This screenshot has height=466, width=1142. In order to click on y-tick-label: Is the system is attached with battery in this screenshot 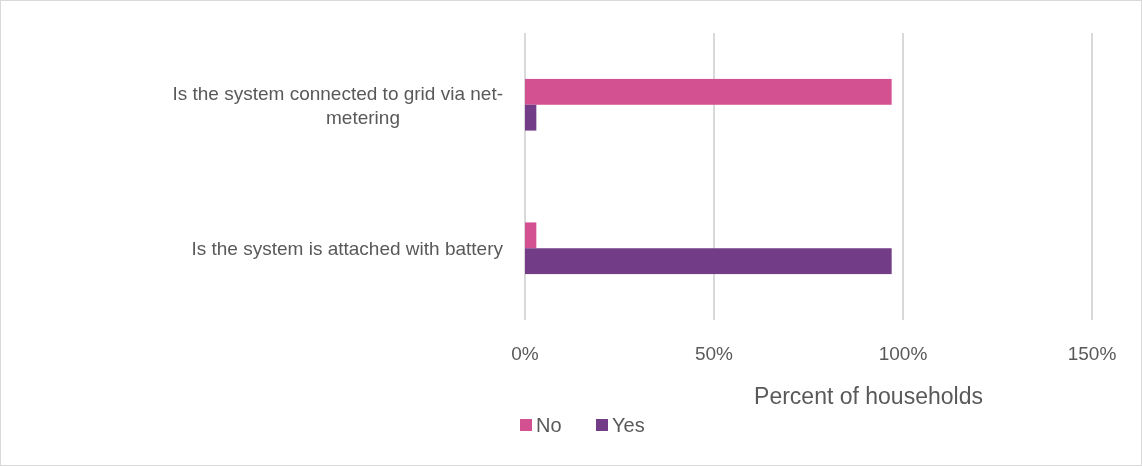, I will do `click(347, 249)`.